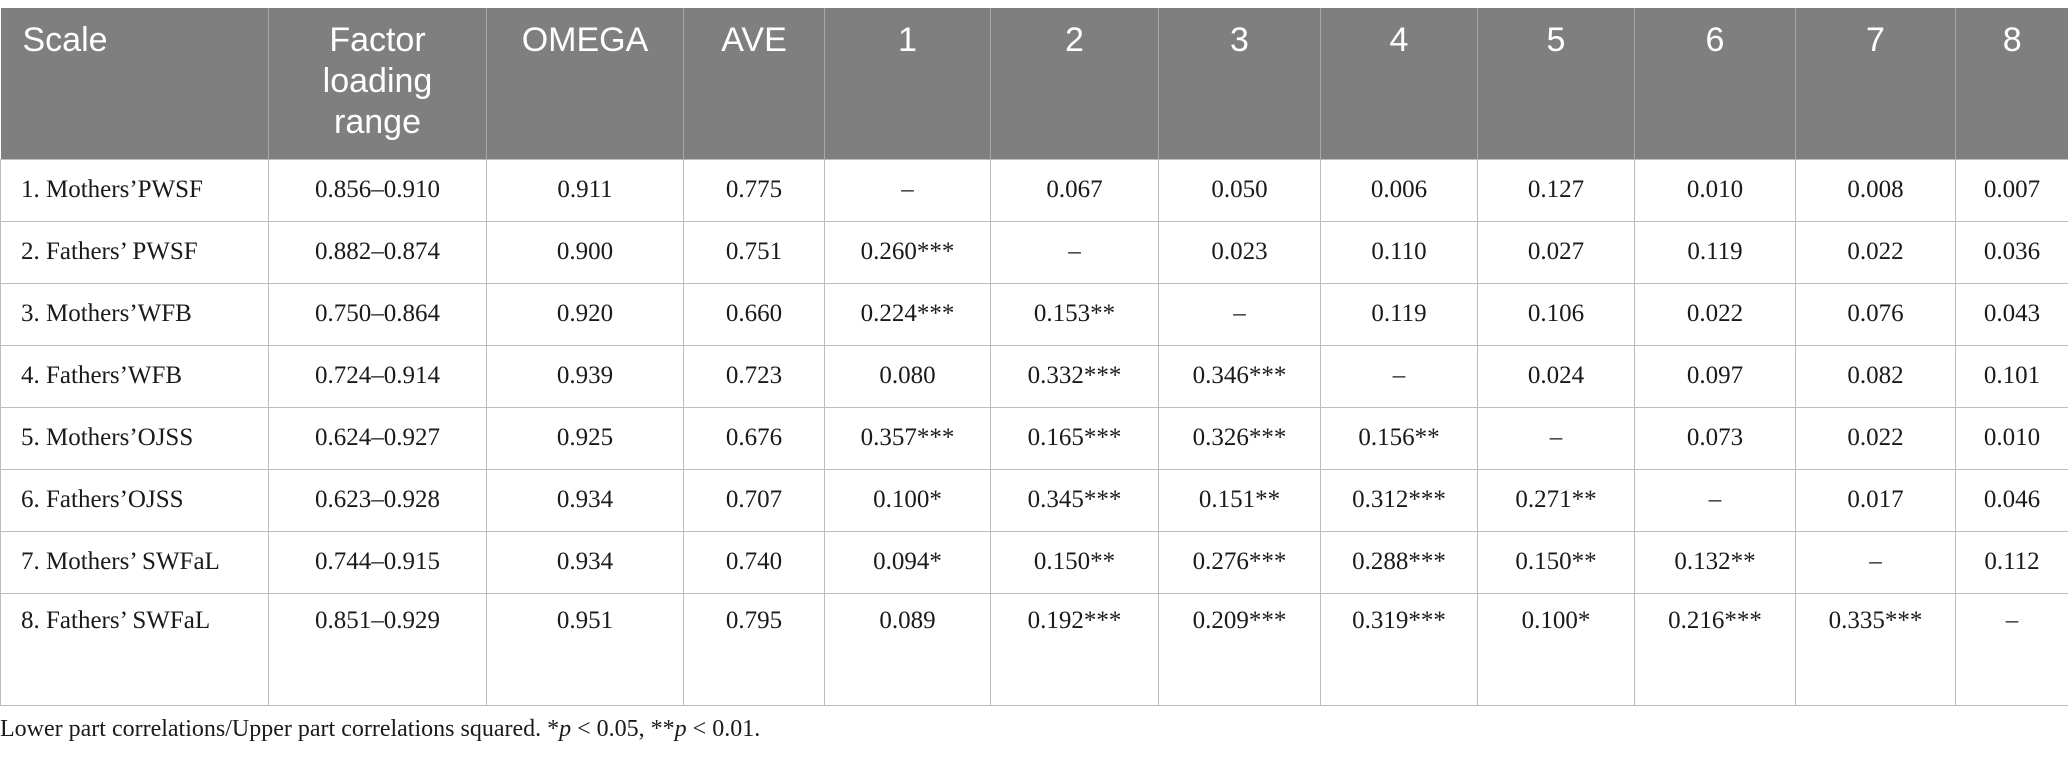  I want to click on table-cell: 0.007, so click(2011, 190).